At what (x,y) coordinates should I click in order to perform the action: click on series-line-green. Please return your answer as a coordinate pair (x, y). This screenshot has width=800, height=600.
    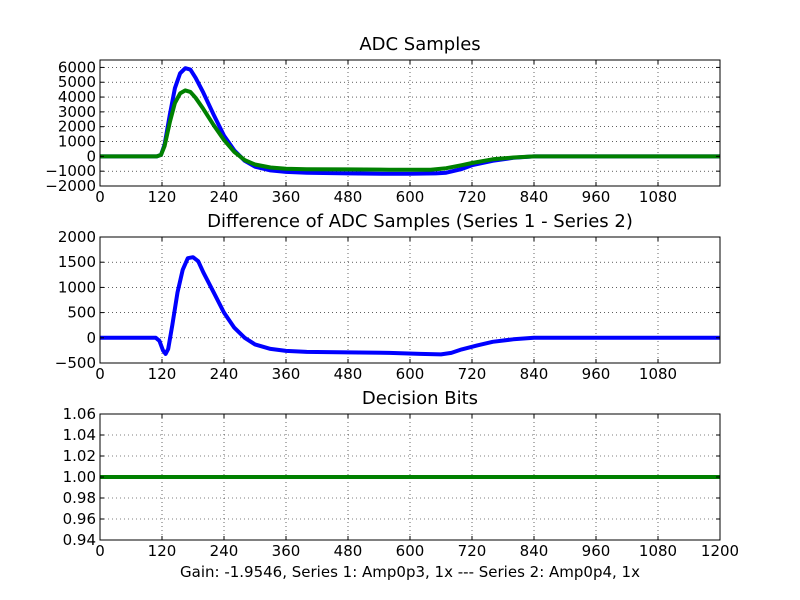
    Looking at the image, I should click on (410, 130).